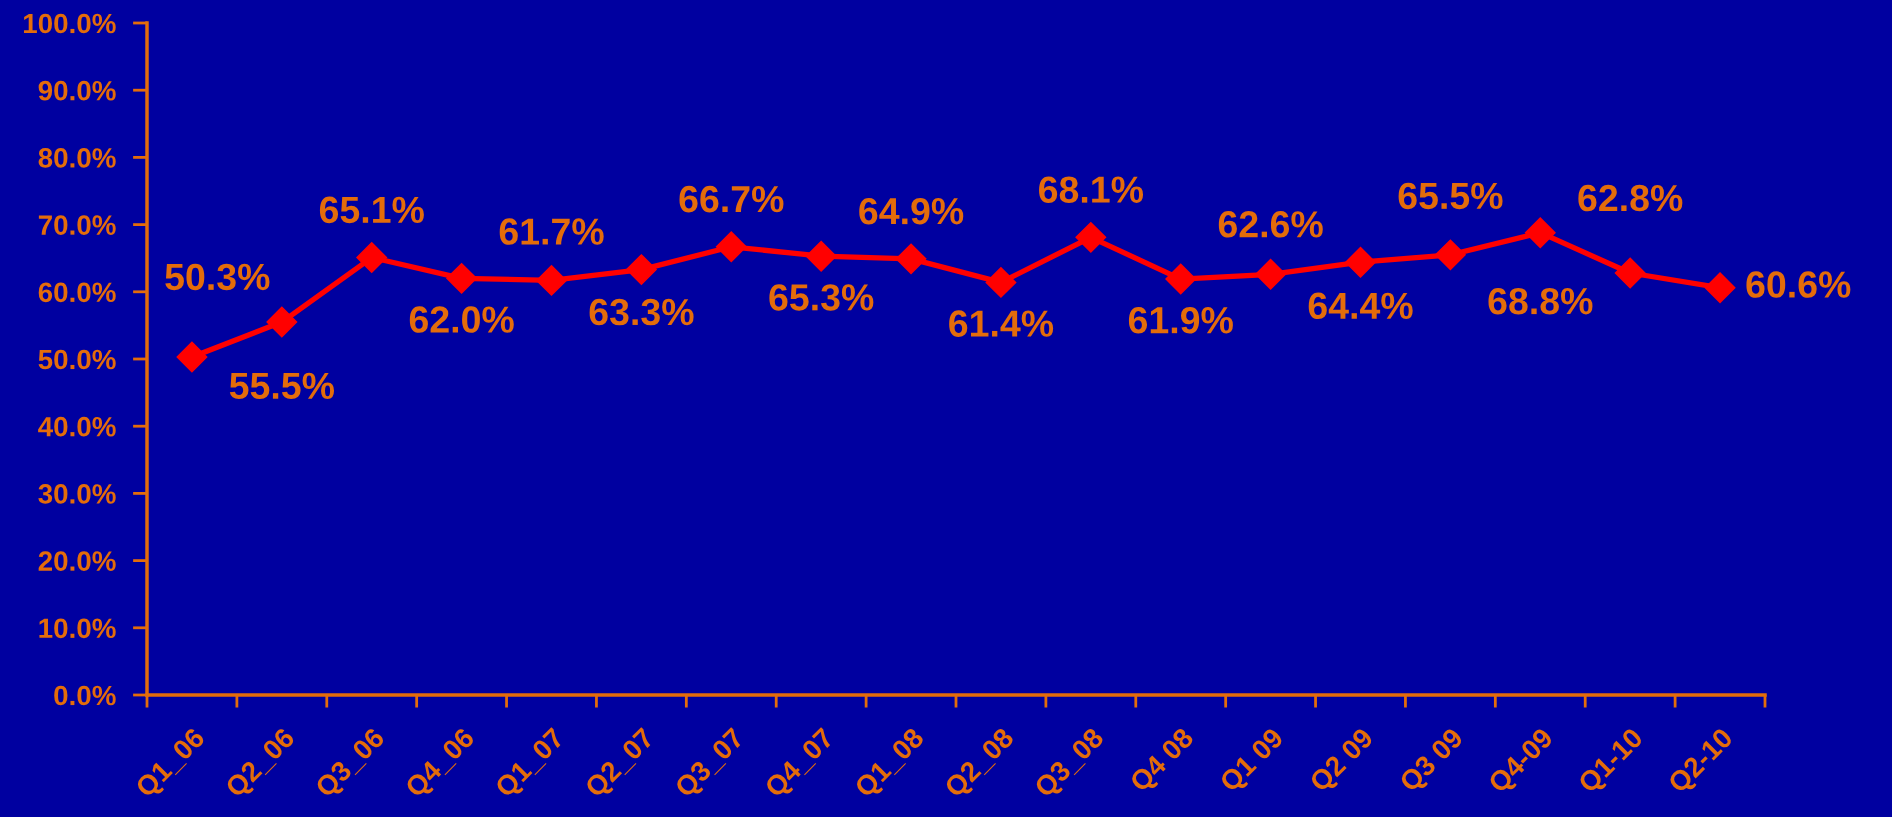 The image size is (1892, 817). I want to click on data-label: 68.1%, so click(1091, 189).